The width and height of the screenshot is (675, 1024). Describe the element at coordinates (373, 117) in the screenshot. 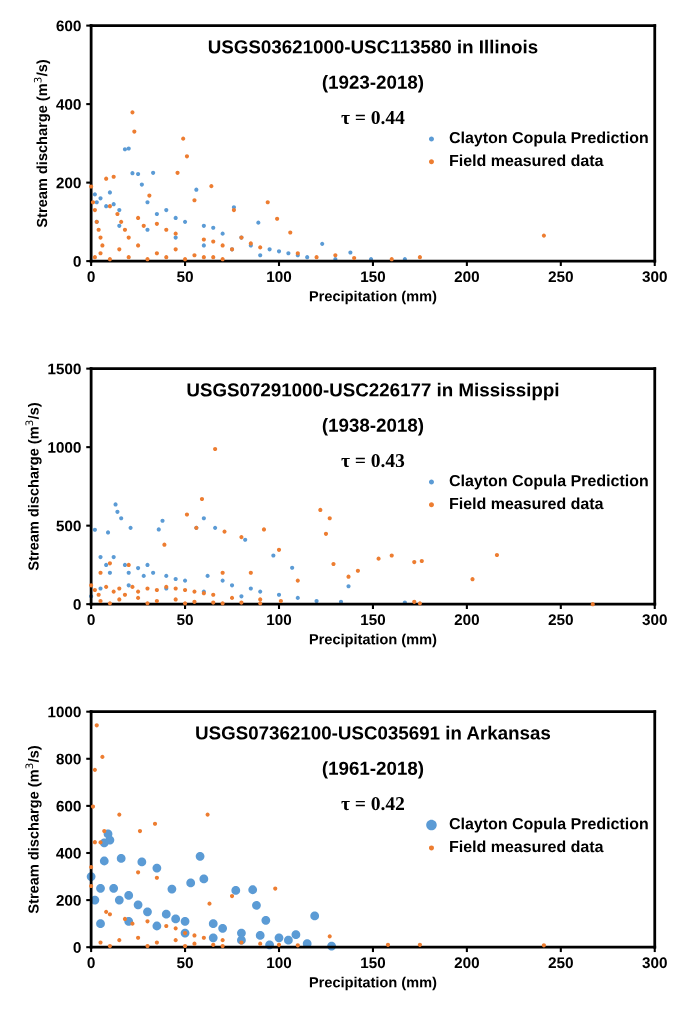

I see `annotation: τ = 0.44` at that location.